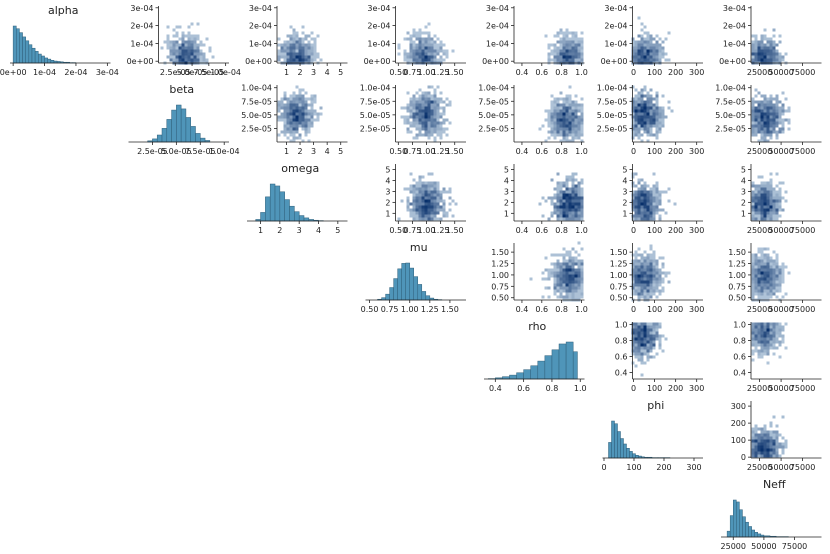 The width and height of the screenshot is (830, 554). Describe the element at coordinates (619, 252) in the screenshot. I see `y-tick-label: 1.50` at that location.